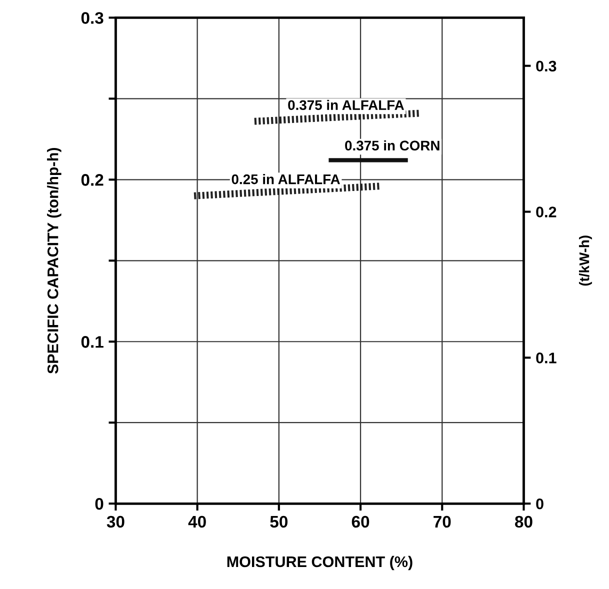 Image resolution: width=609 pixels, height=589 pixels. Describe the element at coordinates (115, 522) in the screenshot. I see `x-tick-label: 30` at that location.